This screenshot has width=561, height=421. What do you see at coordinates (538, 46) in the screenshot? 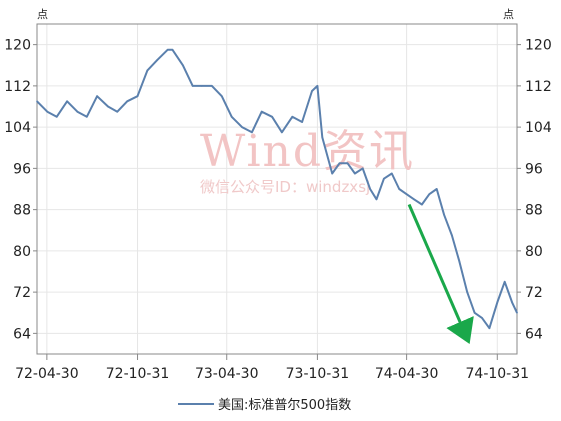
I see `y-tick-label-right: 120` at bounding box center [538, 46].